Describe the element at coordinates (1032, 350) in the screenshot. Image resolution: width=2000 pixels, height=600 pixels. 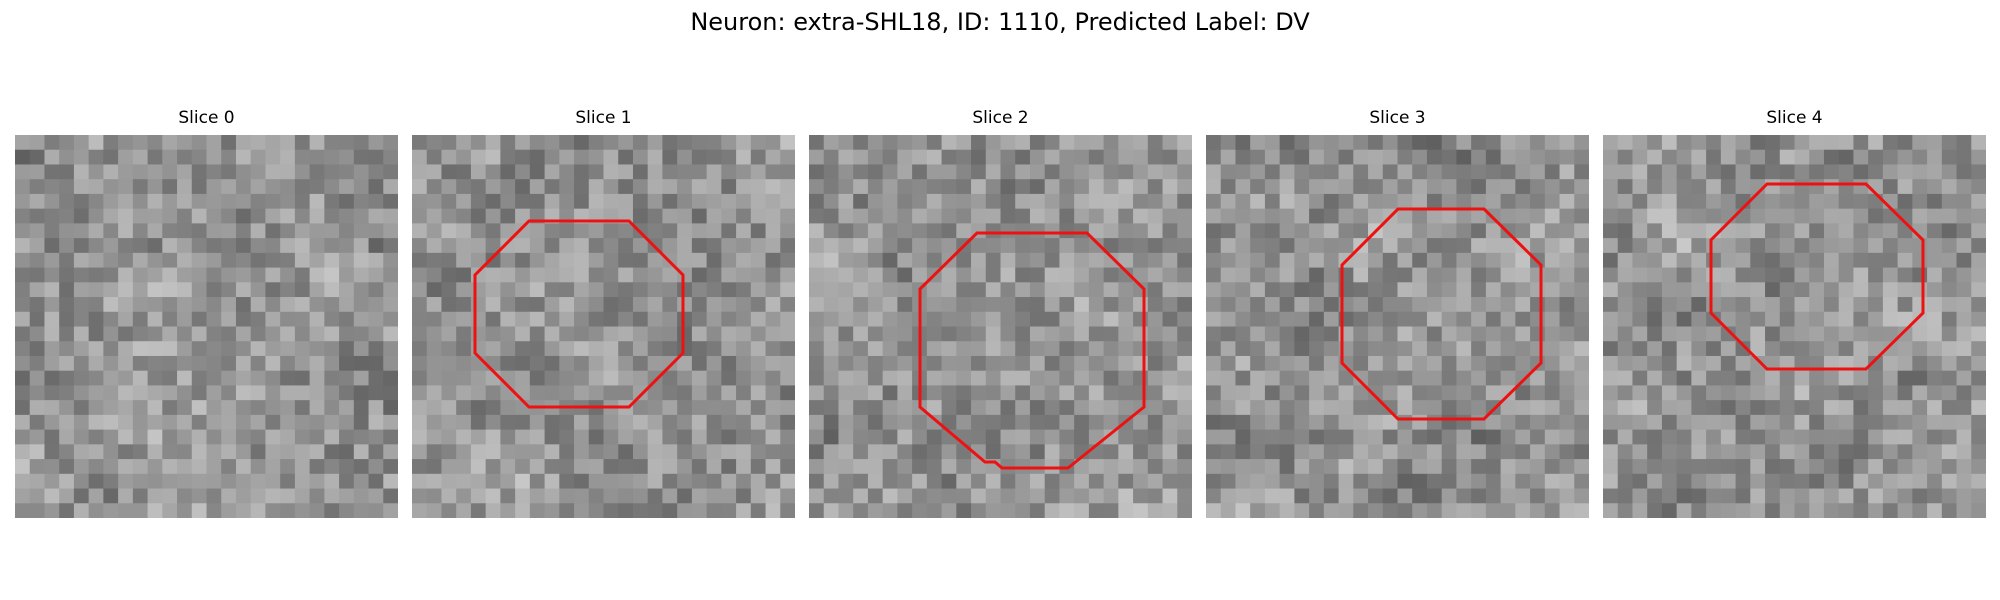
I see `roi-contour` at that location.